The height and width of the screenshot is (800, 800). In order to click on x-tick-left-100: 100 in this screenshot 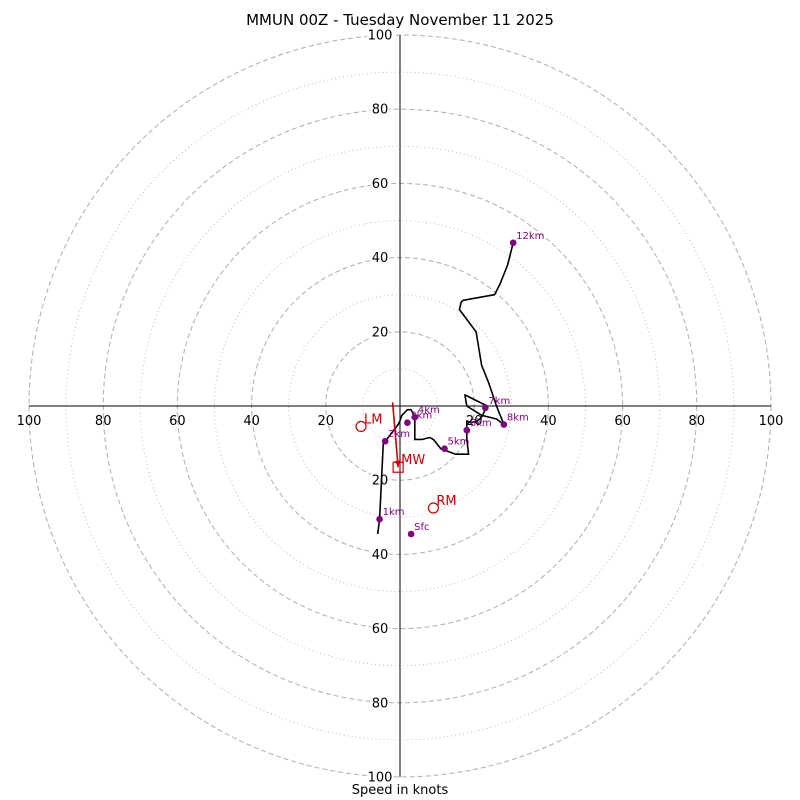, I will do `click(29, 421)`.